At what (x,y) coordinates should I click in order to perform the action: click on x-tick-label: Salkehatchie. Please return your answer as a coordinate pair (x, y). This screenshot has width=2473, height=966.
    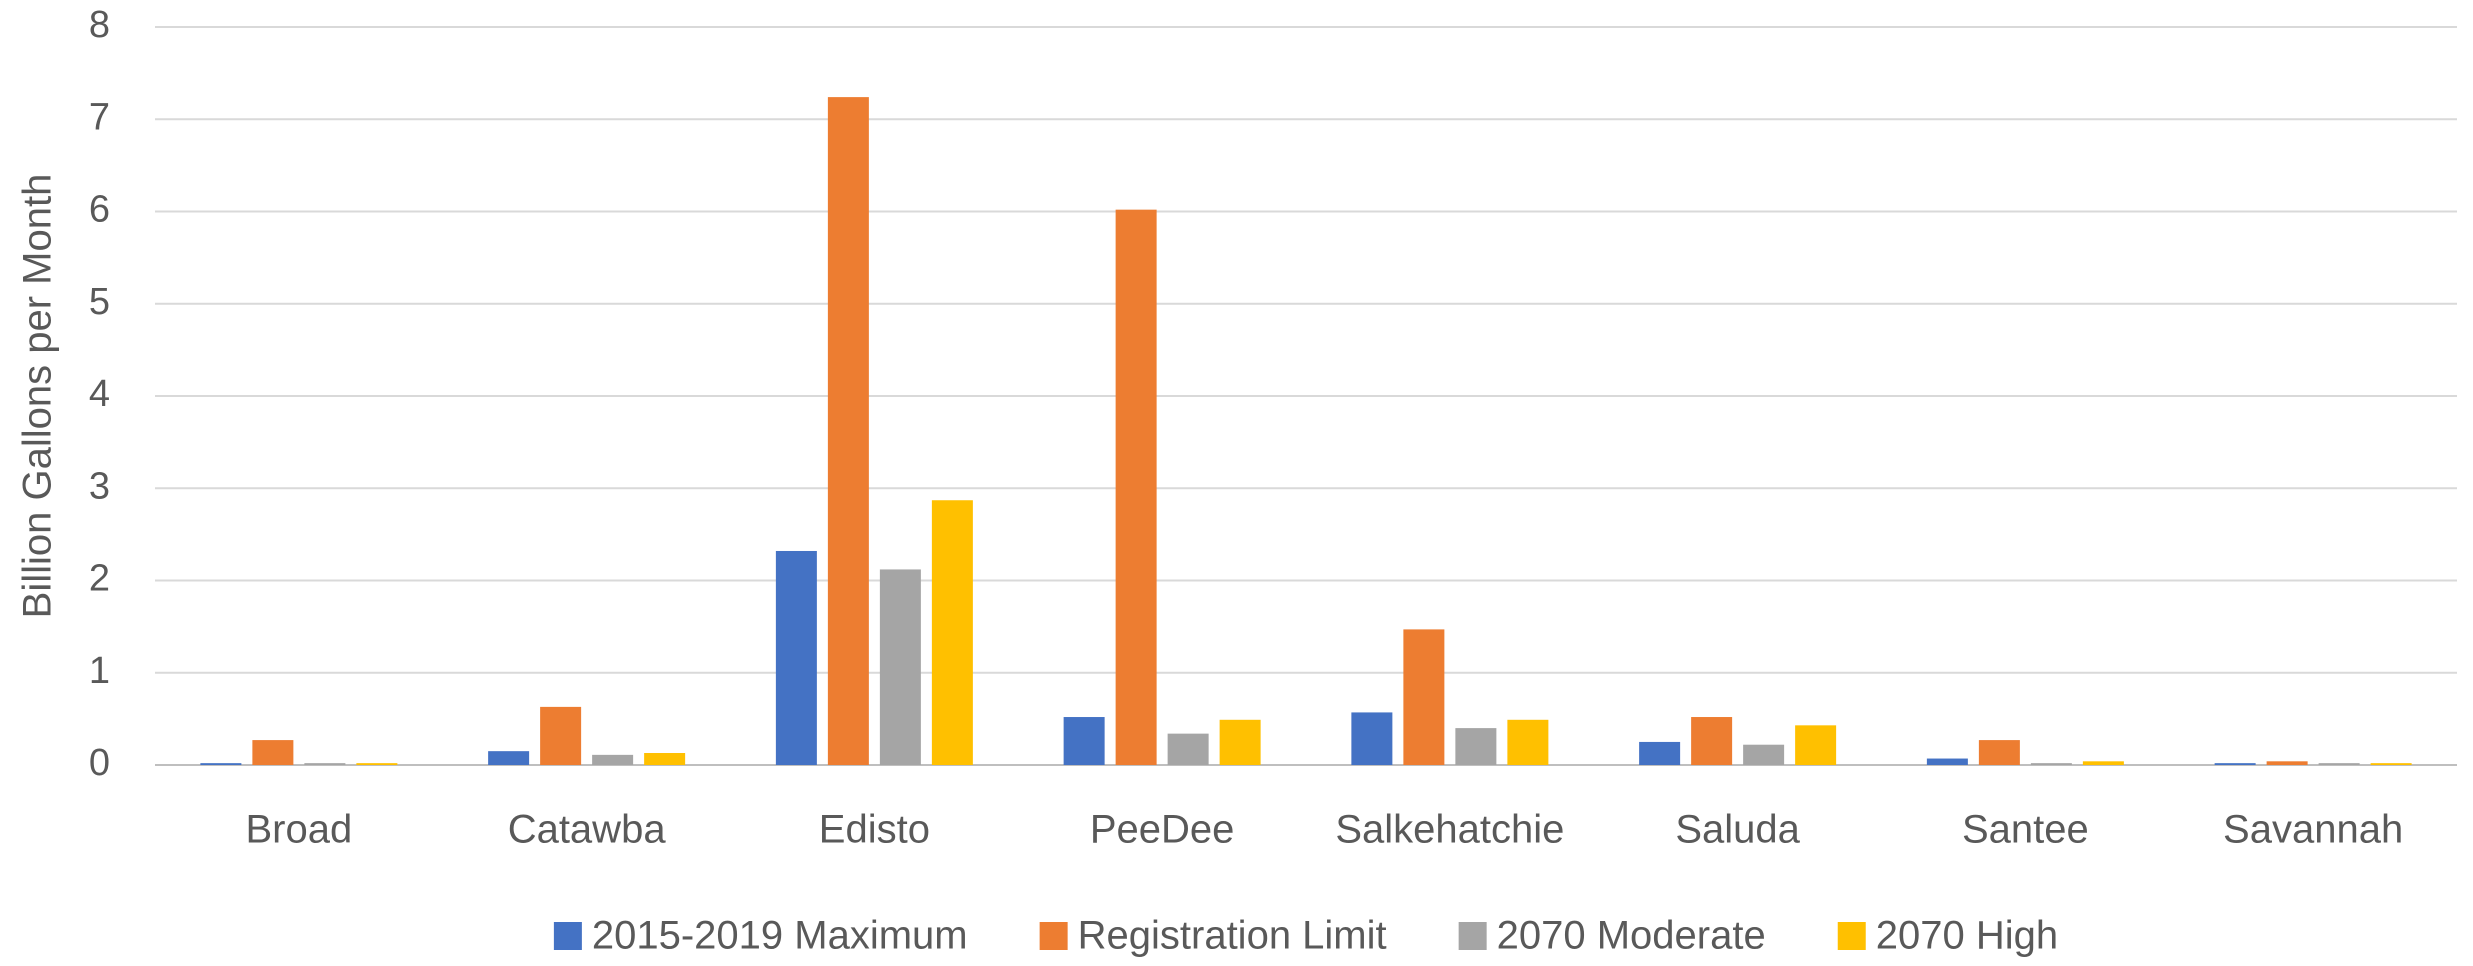
    Looking at the image, I should click on (1449, 830).